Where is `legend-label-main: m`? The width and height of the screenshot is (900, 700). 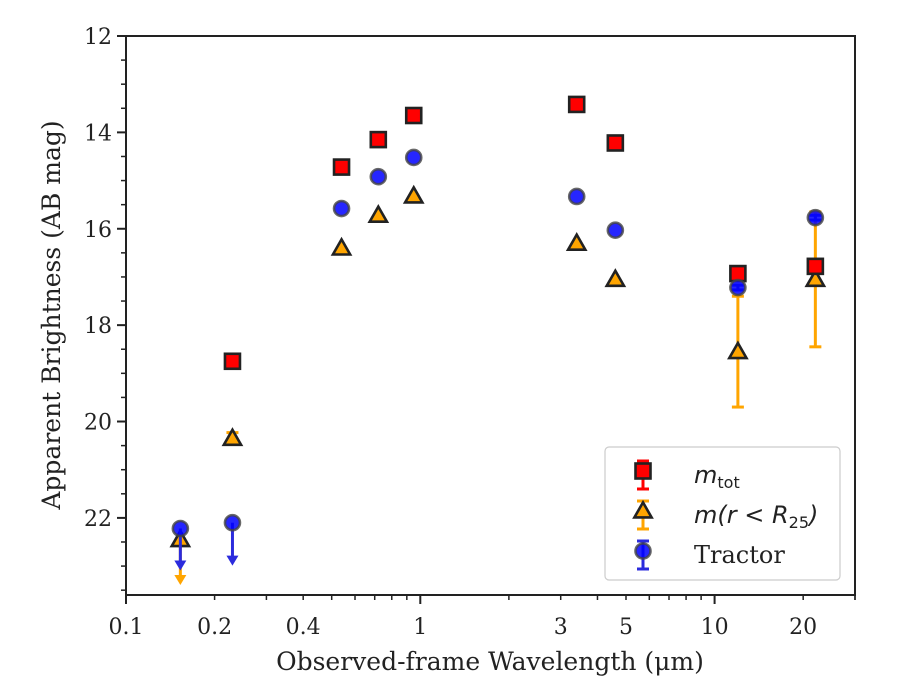 legend-label-main: m is located at coordinates (705, 475).